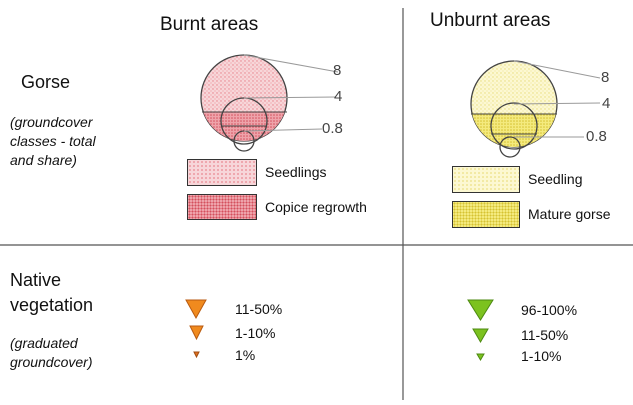  Describe the element at coordinates (296, 172) in the screenshot. I see `seedlings-label: Seedlings` at that location.